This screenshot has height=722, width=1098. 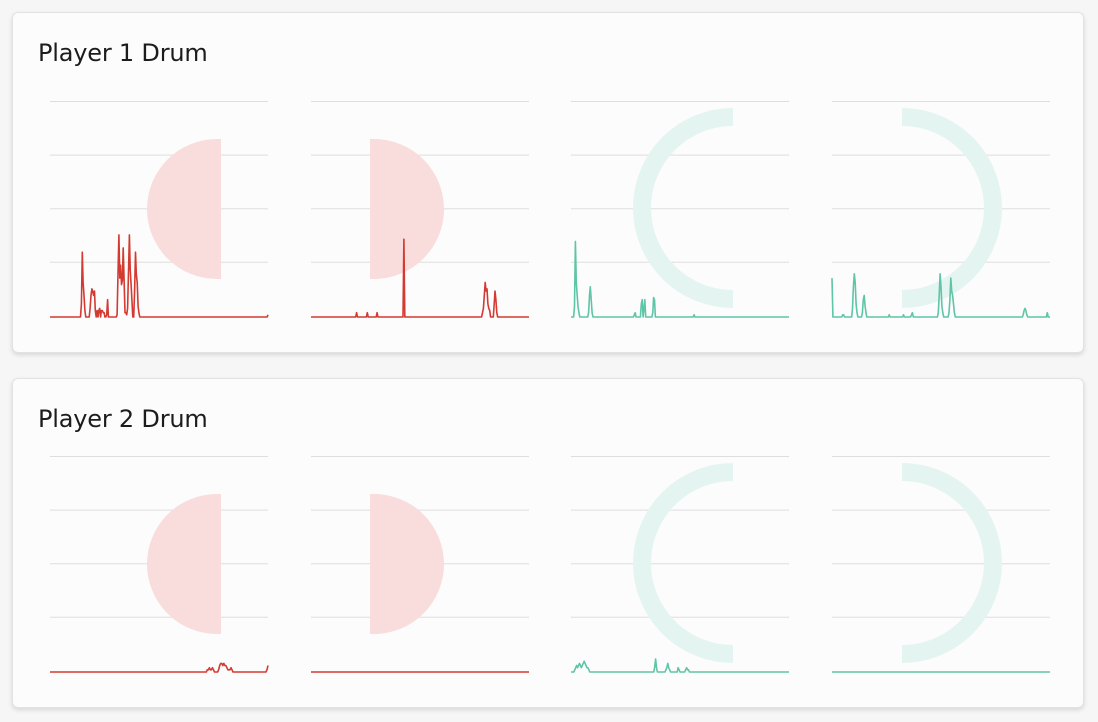 I want to click on panel-title: Player 1 Drum, so click(x=123, y=53).